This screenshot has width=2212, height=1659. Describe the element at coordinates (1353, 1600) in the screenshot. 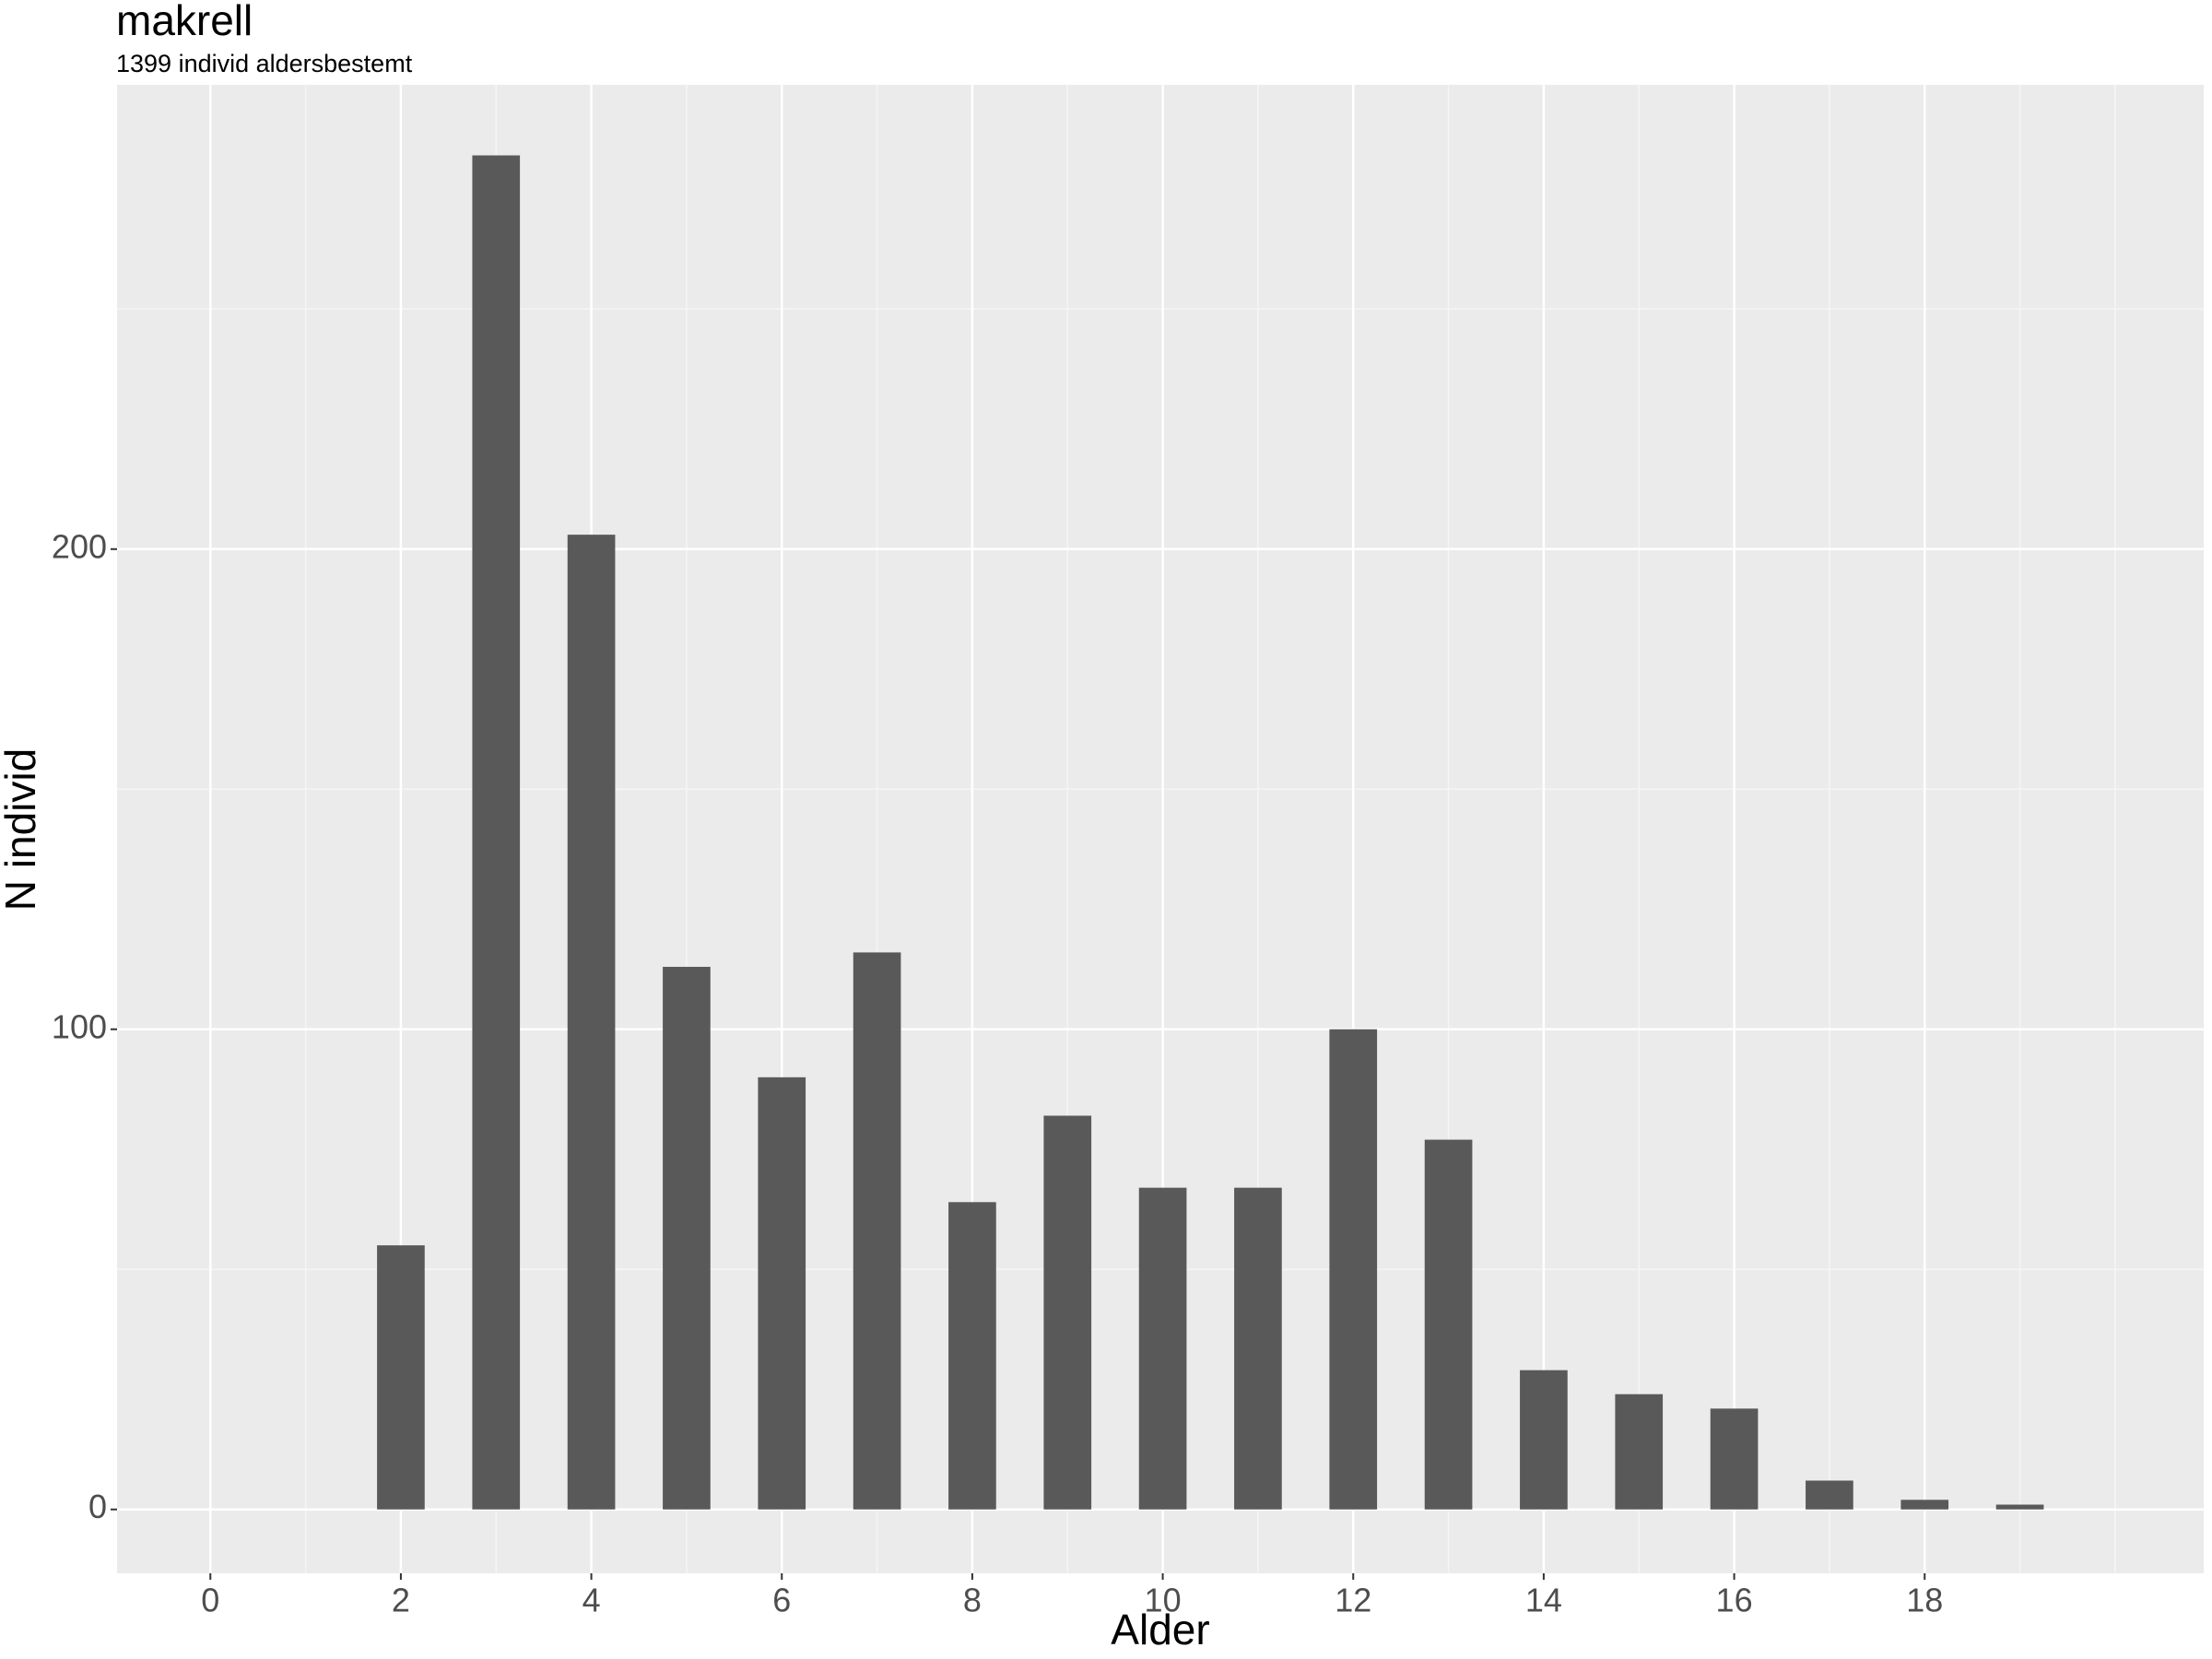

I see `x-tick-label: 12` at that location.